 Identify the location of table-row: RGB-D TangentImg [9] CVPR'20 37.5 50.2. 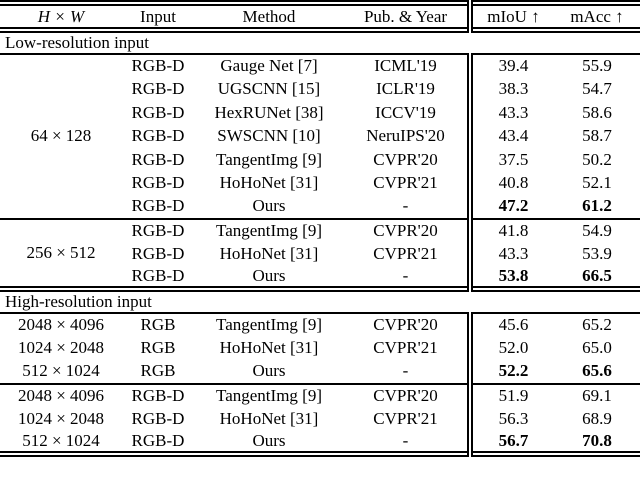
(320, 160).